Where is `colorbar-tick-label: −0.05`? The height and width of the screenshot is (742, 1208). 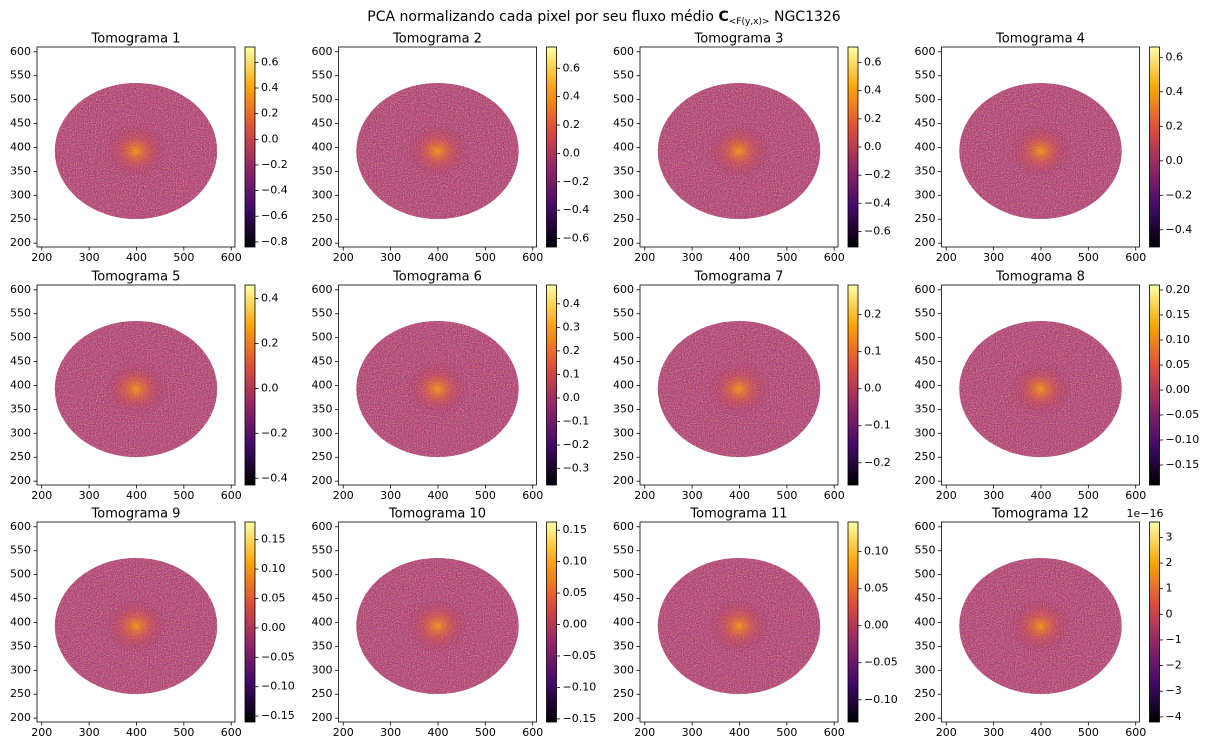 colorbar-tick-label: −0.05 is located at coordinates (881, 662).